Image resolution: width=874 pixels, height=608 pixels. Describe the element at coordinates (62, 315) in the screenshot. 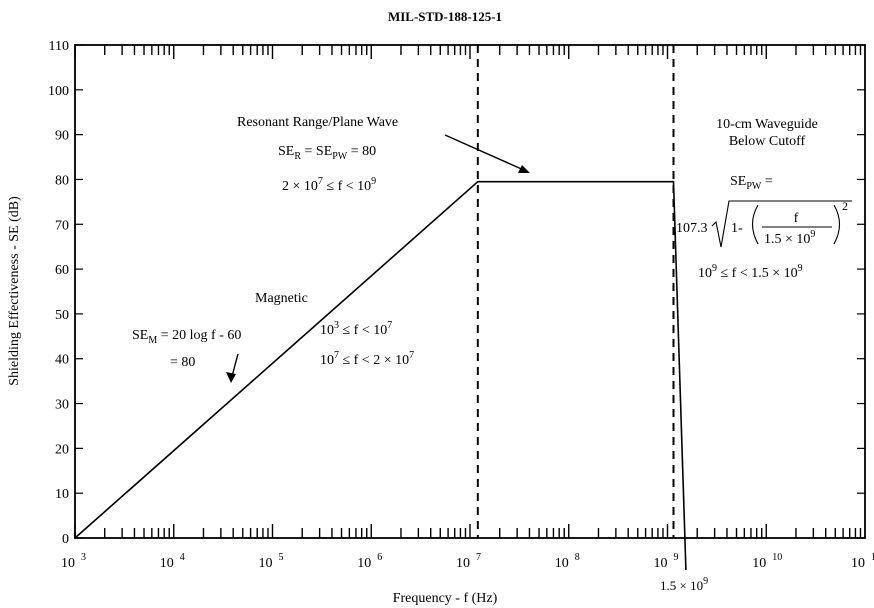

I see `y-tick-label: 50` at that location.